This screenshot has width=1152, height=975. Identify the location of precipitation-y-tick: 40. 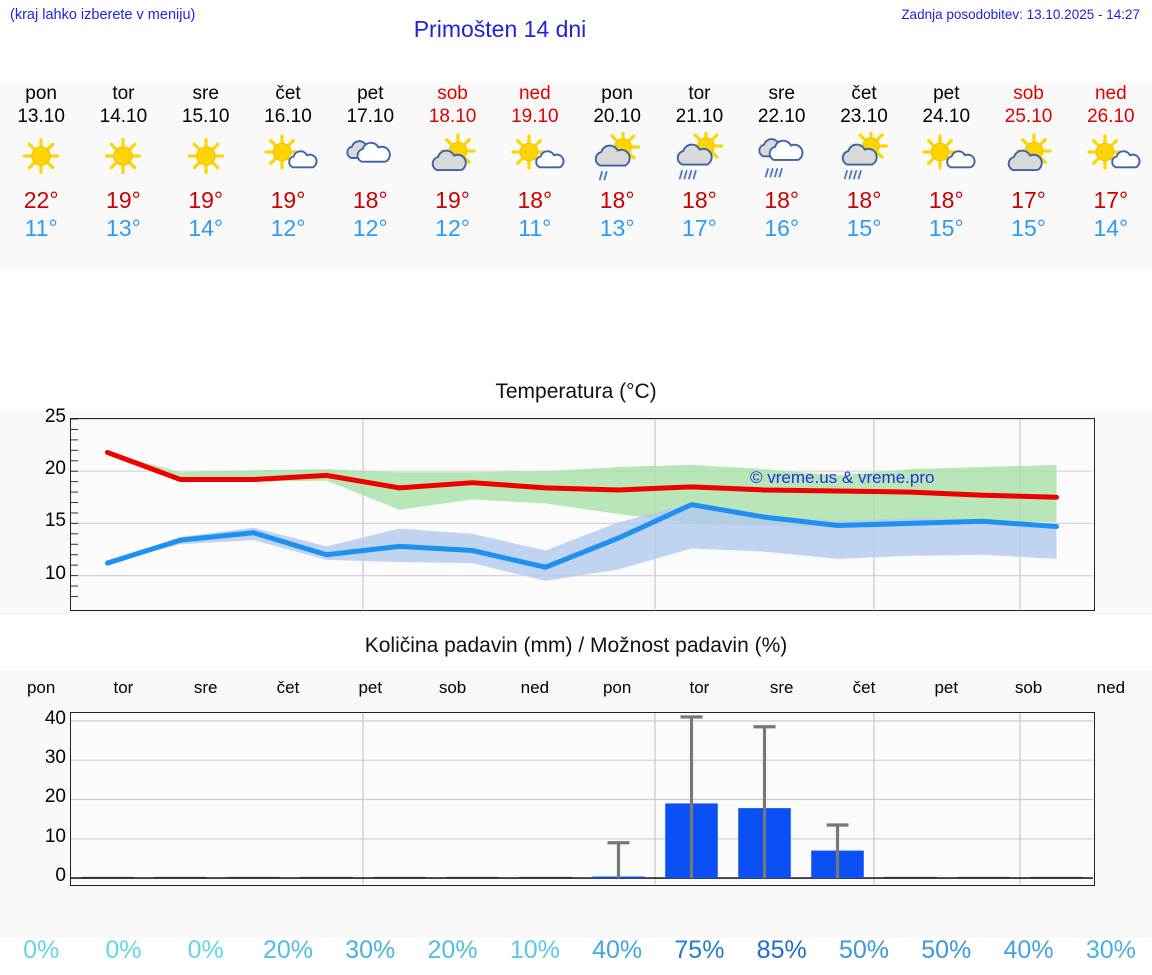
(55, 718).